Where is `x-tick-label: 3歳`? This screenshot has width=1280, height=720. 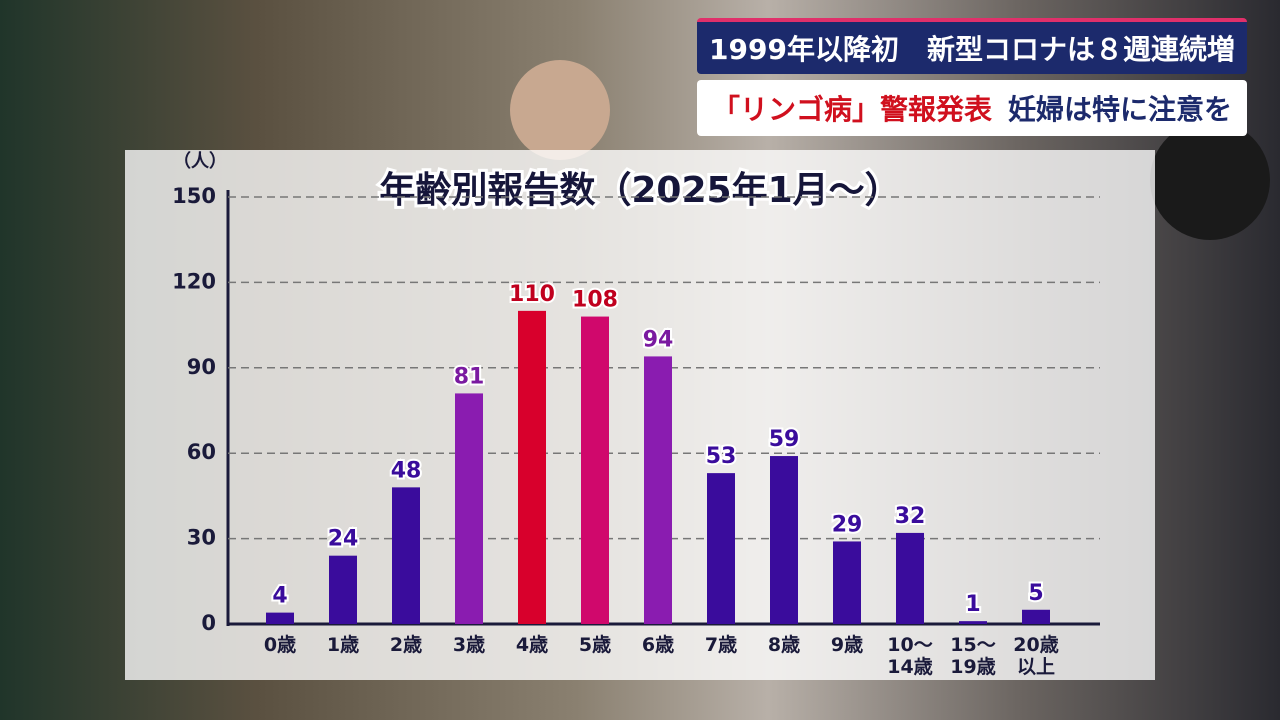 x-tick-label: 3歳 is located at coordinates (469, 645).